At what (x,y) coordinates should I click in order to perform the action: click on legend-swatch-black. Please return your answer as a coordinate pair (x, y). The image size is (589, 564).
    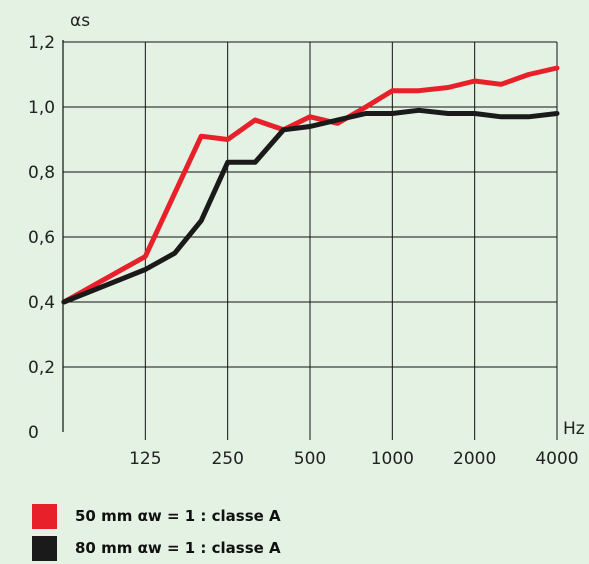
    Looking at the image, I should click on (44, 548).